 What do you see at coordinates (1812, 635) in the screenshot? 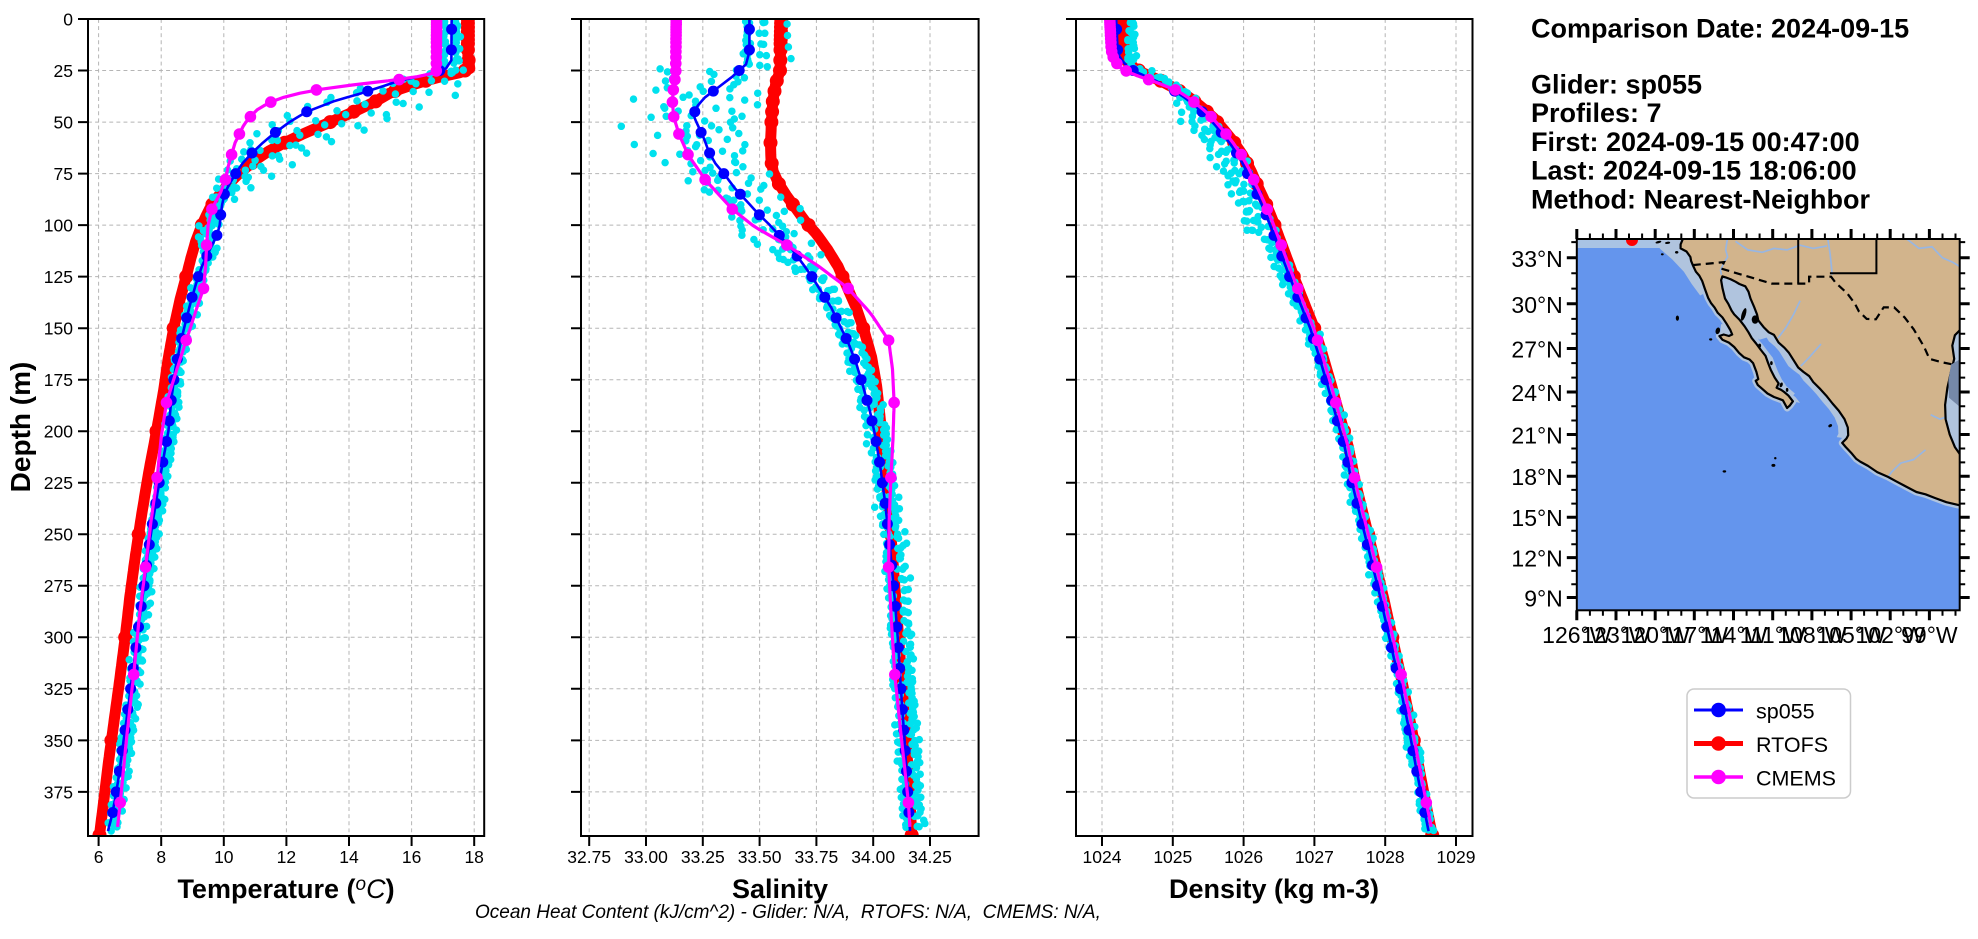
I see `svg-text: 108°W` at bounding box center [1812, 635].